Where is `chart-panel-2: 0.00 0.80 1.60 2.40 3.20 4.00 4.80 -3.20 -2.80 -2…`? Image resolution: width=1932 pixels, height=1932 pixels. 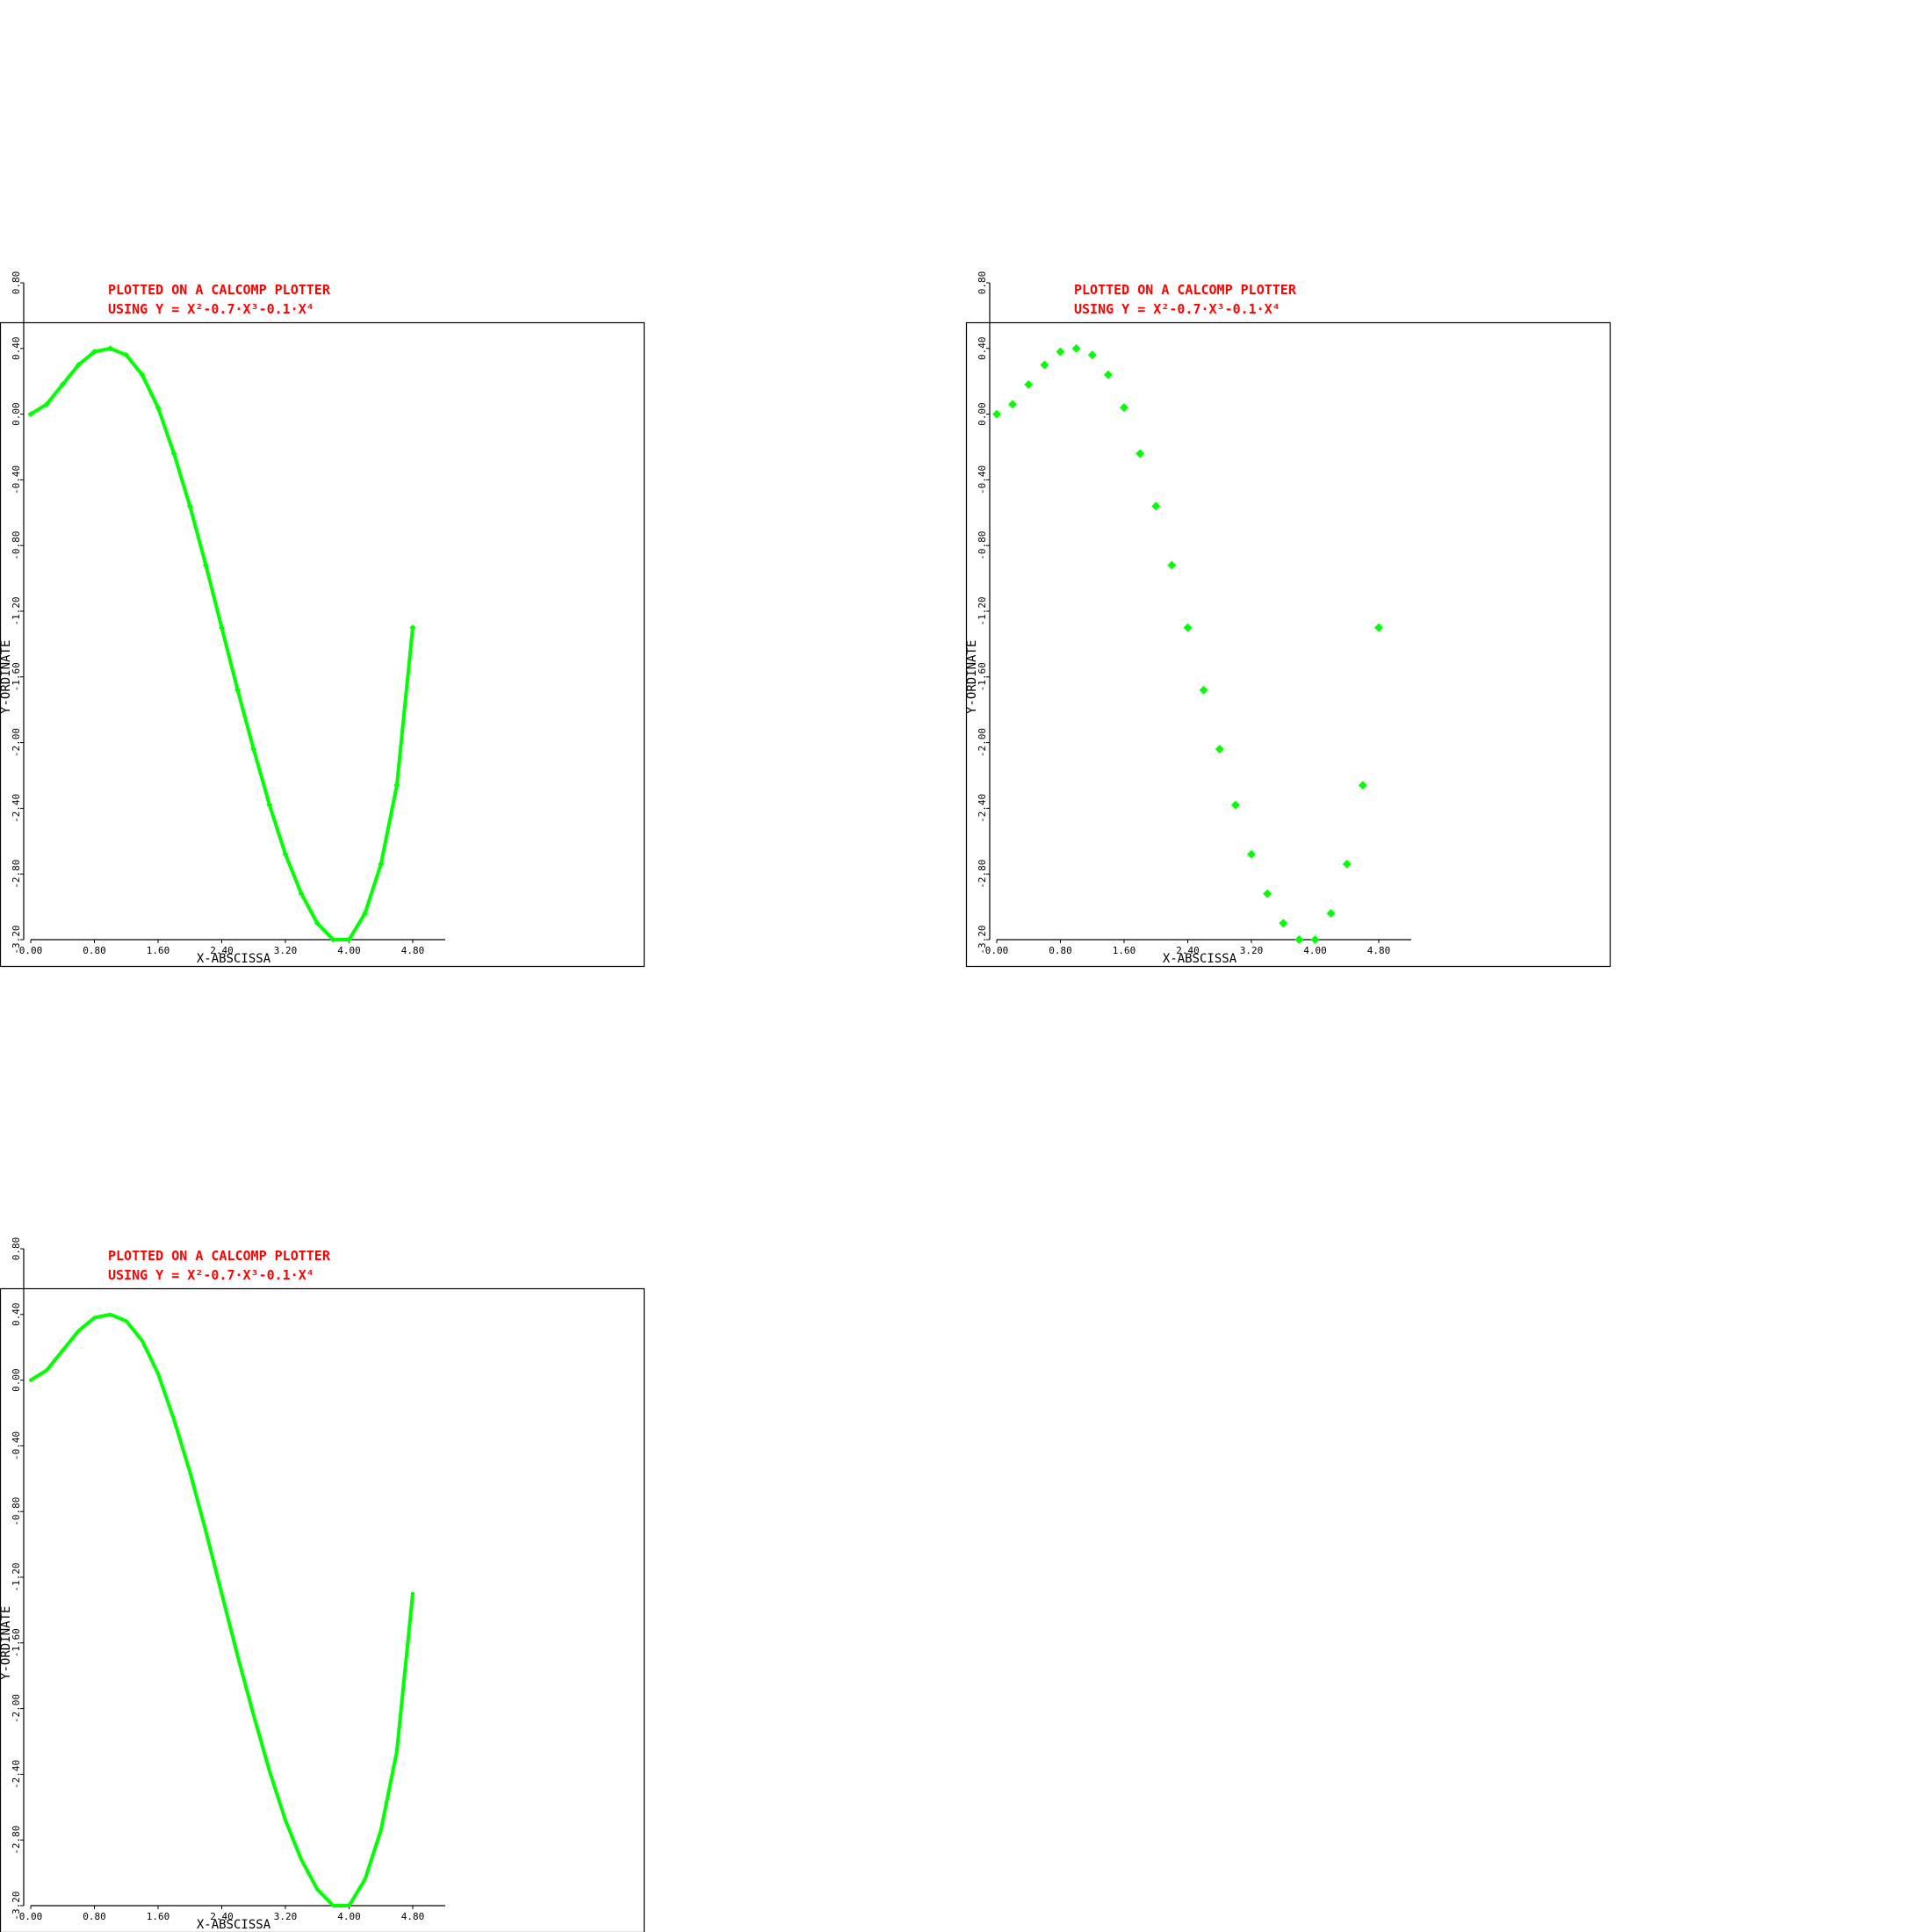 chart-panel-2: 0.00 0.80 1.60 2.40 3.20 4.00 4.80 -3.20 -2.80 -2… is located at coordinates (1288, 620).